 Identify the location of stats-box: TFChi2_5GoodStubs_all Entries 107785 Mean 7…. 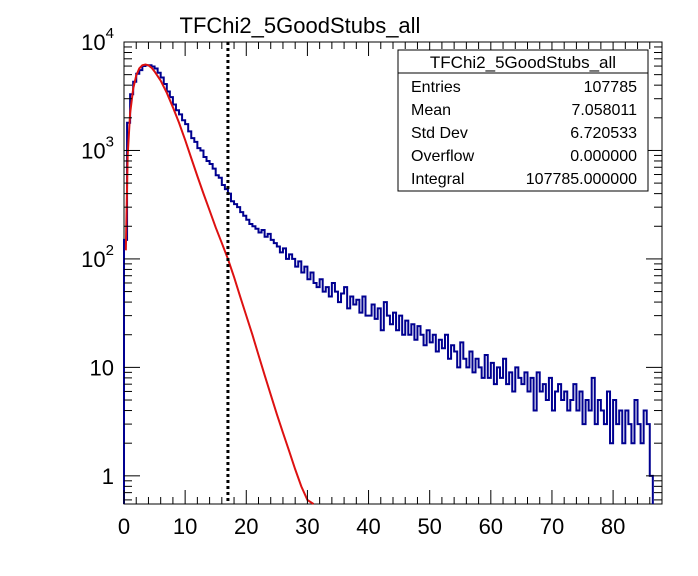
(523, 120).